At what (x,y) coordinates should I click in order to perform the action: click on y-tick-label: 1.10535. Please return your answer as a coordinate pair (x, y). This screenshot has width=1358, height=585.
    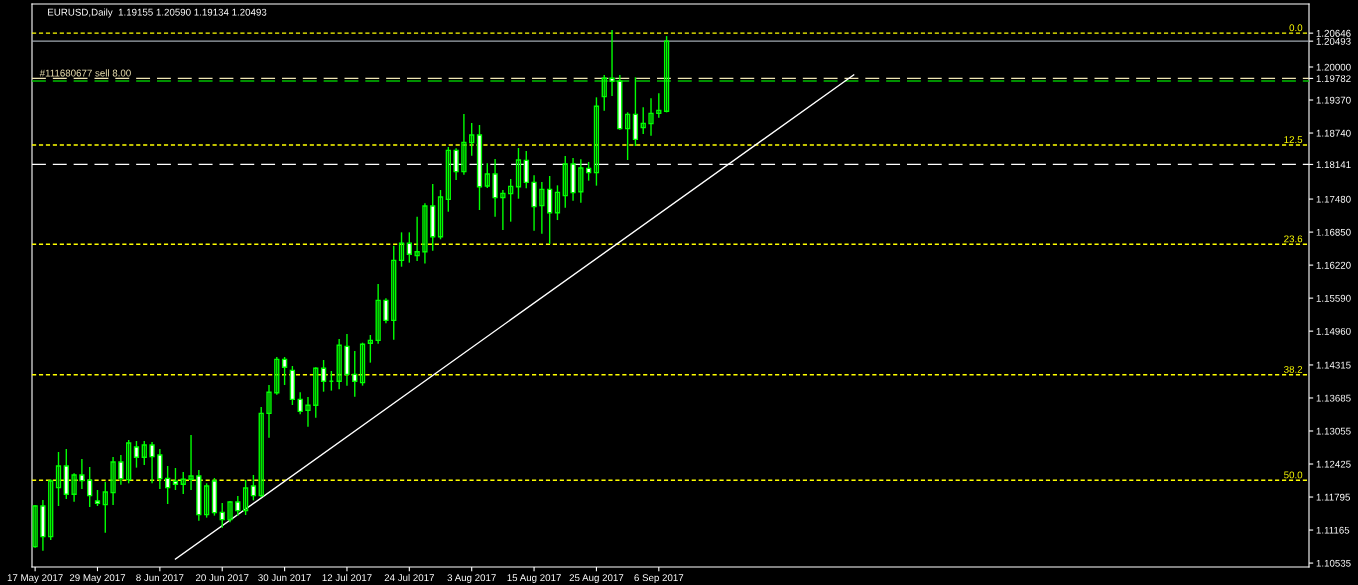
    Looking at the image, I should click on (1333, 563).